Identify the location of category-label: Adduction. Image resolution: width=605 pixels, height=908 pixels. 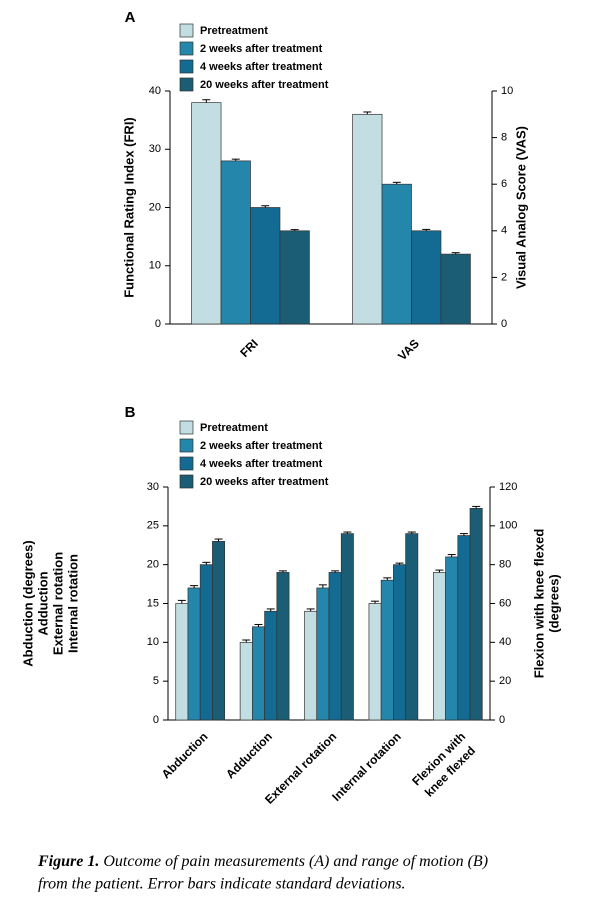
(249, 755).